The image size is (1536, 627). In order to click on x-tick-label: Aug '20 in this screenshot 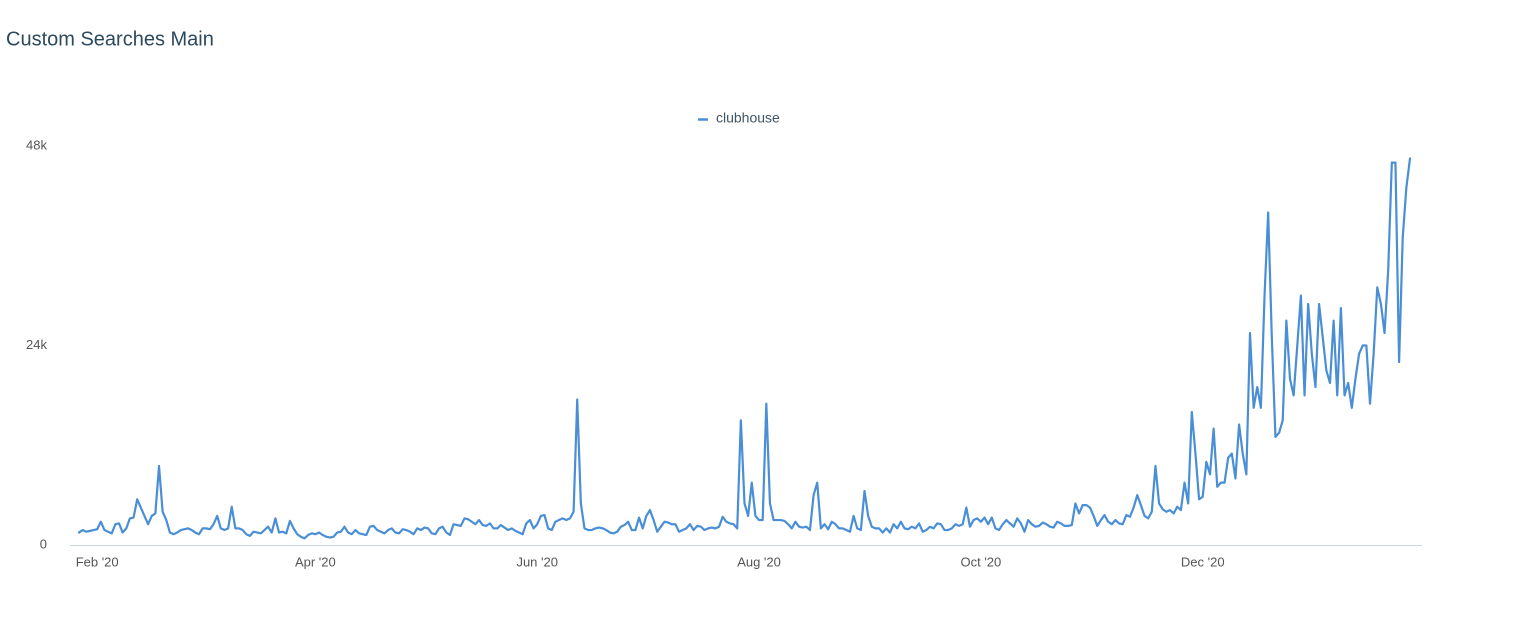, I will do `click(759, 561)`.